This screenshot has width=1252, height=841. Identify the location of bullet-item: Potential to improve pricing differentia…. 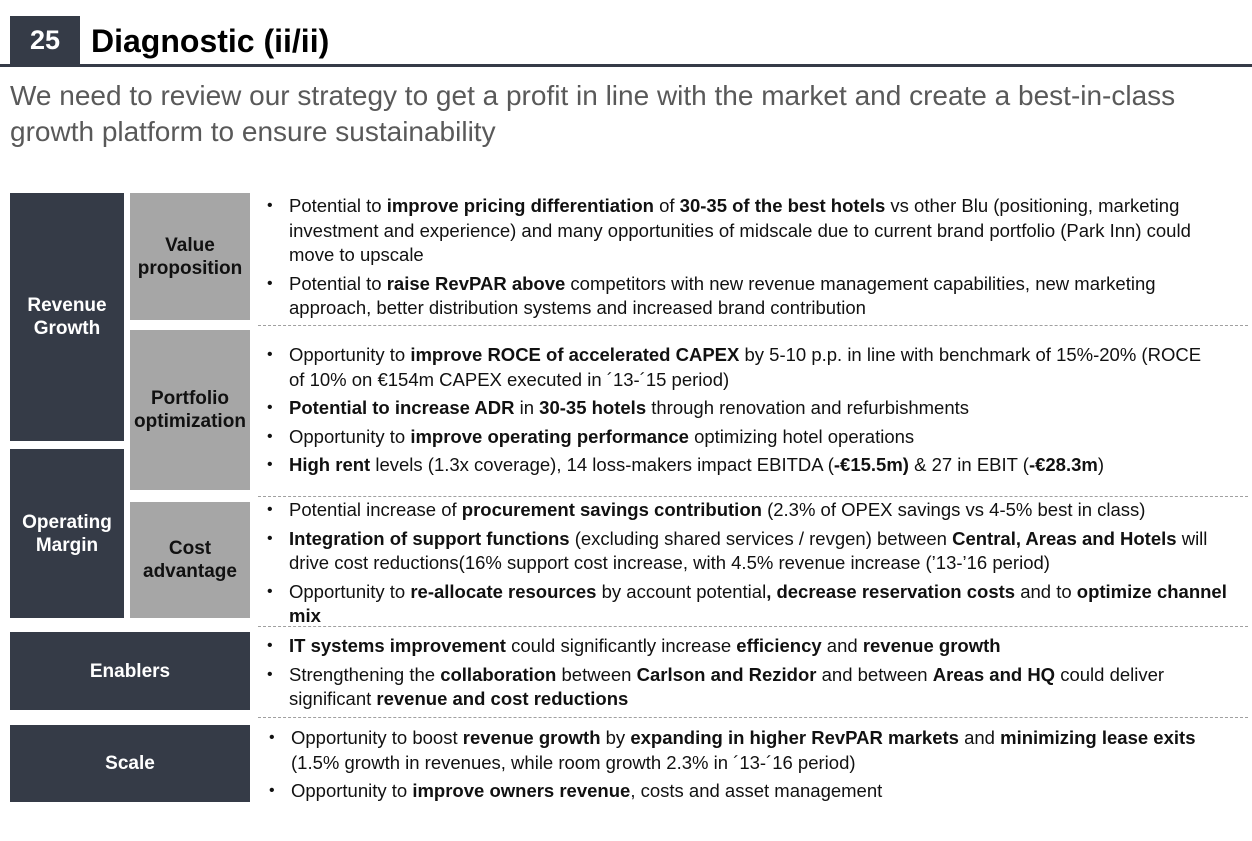
(736, 231).